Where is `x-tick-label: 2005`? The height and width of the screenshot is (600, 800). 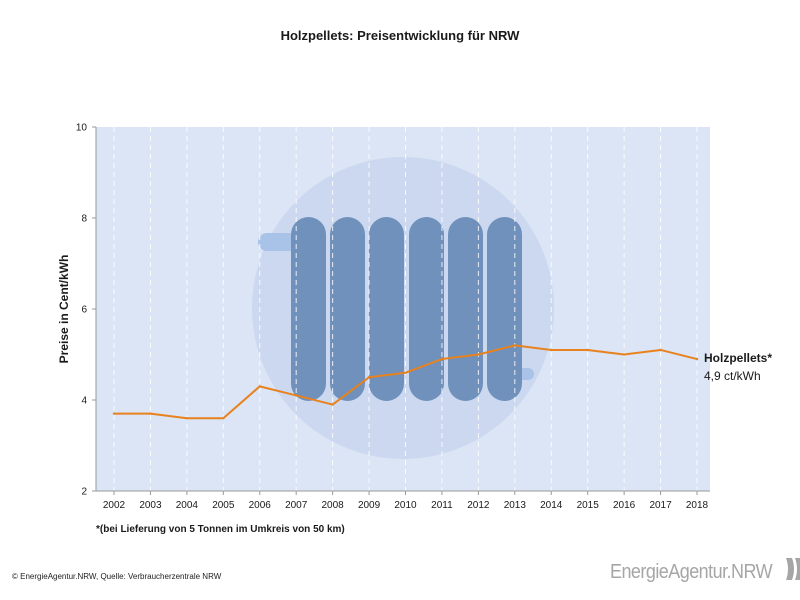 x-tick-label: 2005 is located at coordinates (223, 505).